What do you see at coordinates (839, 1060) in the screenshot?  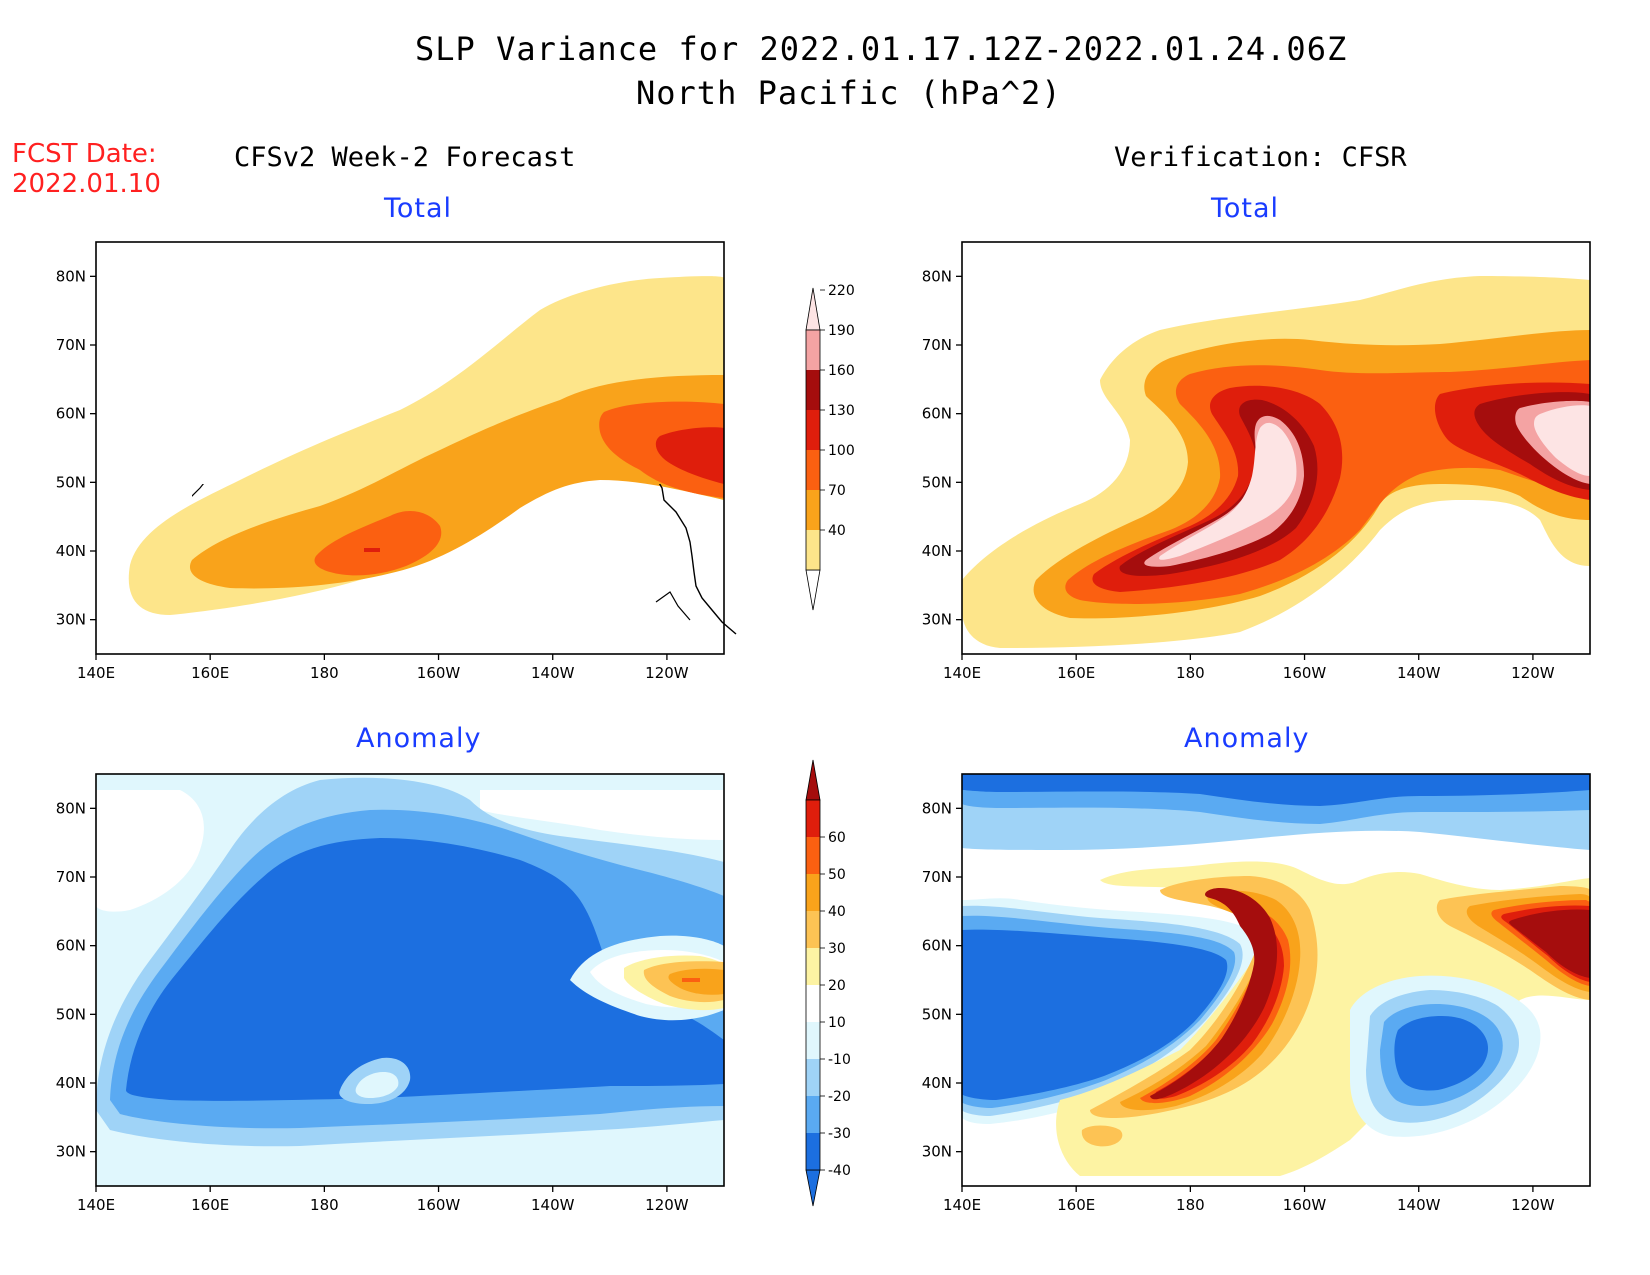 I see `colorbar-label: -10` at bounding box center [839, 1060].